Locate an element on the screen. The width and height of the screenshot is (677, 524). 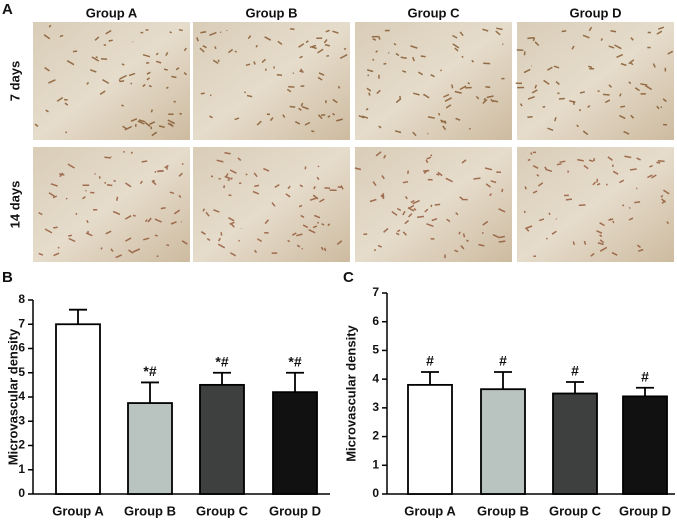
y-tick-label: 8 is located at coordinates (21, 299).